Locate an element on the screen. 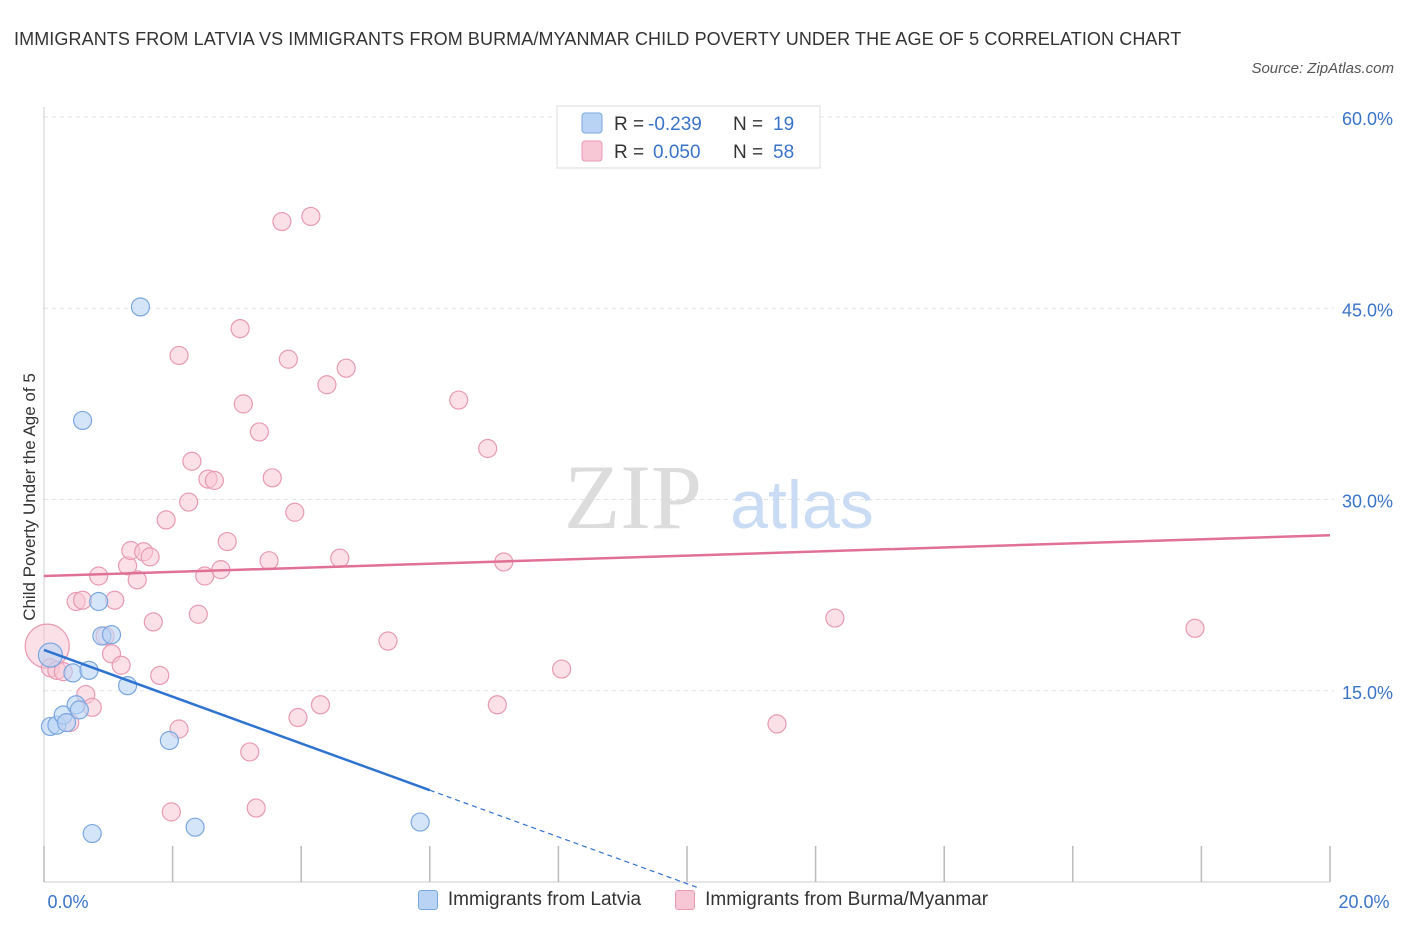 Image resolution: width=1406 pixels, height=930 pixels. legend-item-latvia: Immigrants from Latvia is located at coordinates (529, 900).